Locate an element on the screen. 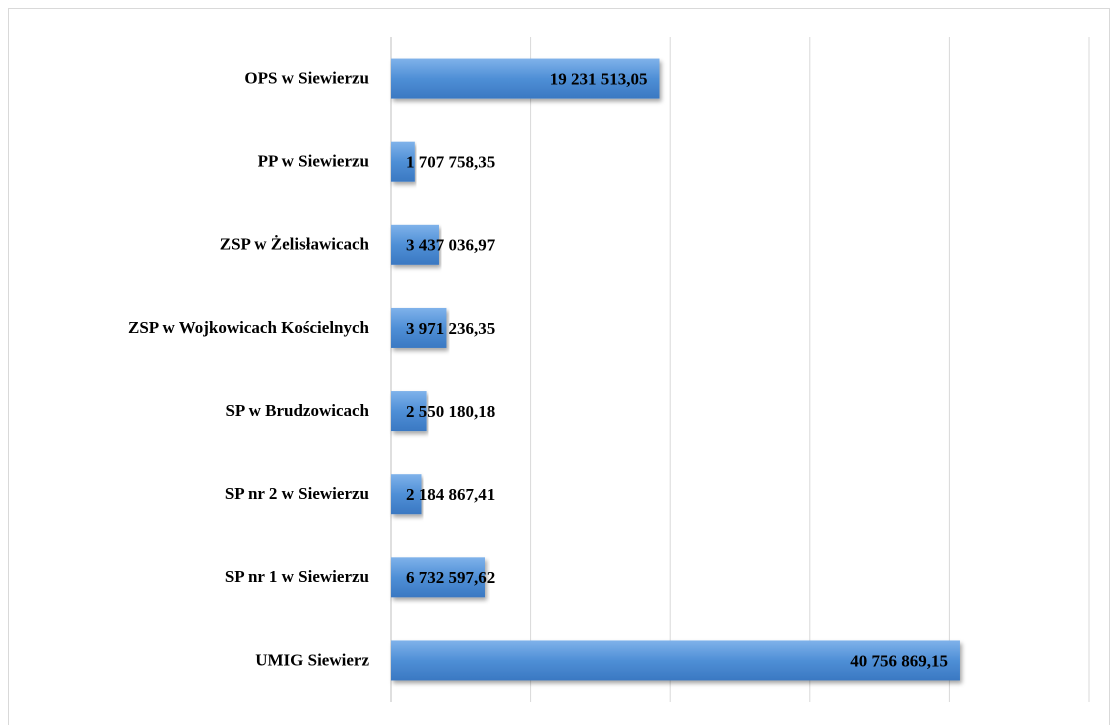 The width and height of the screenshot is (1115, 725). y-tick-label: OPS w Siewierzu is located at coordinates (306, 77).